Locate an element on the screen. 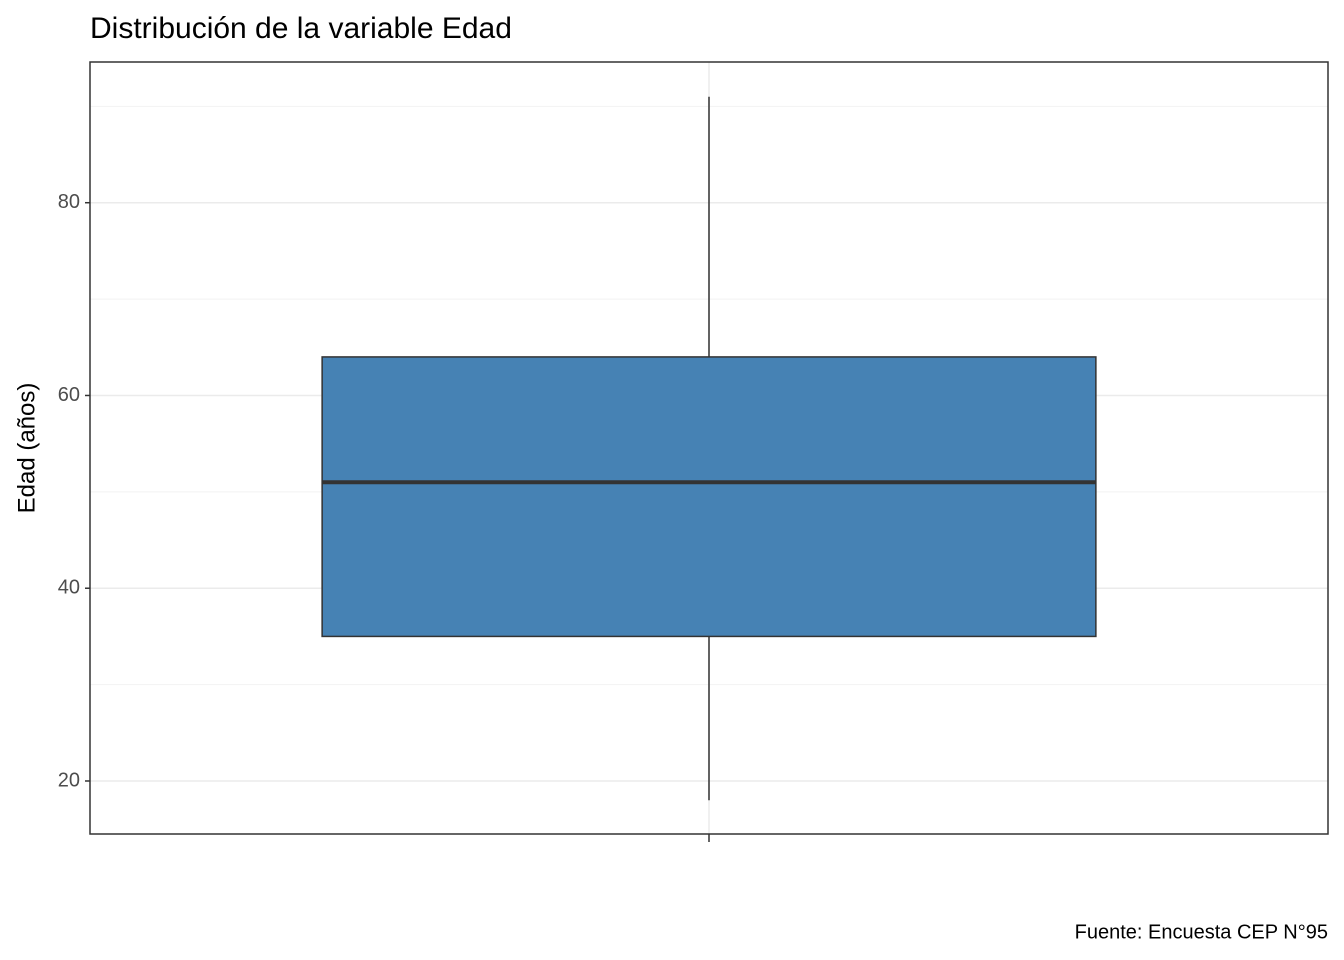  chart-title: Distribución de la variable Edad is located at coordinates (301, 28).